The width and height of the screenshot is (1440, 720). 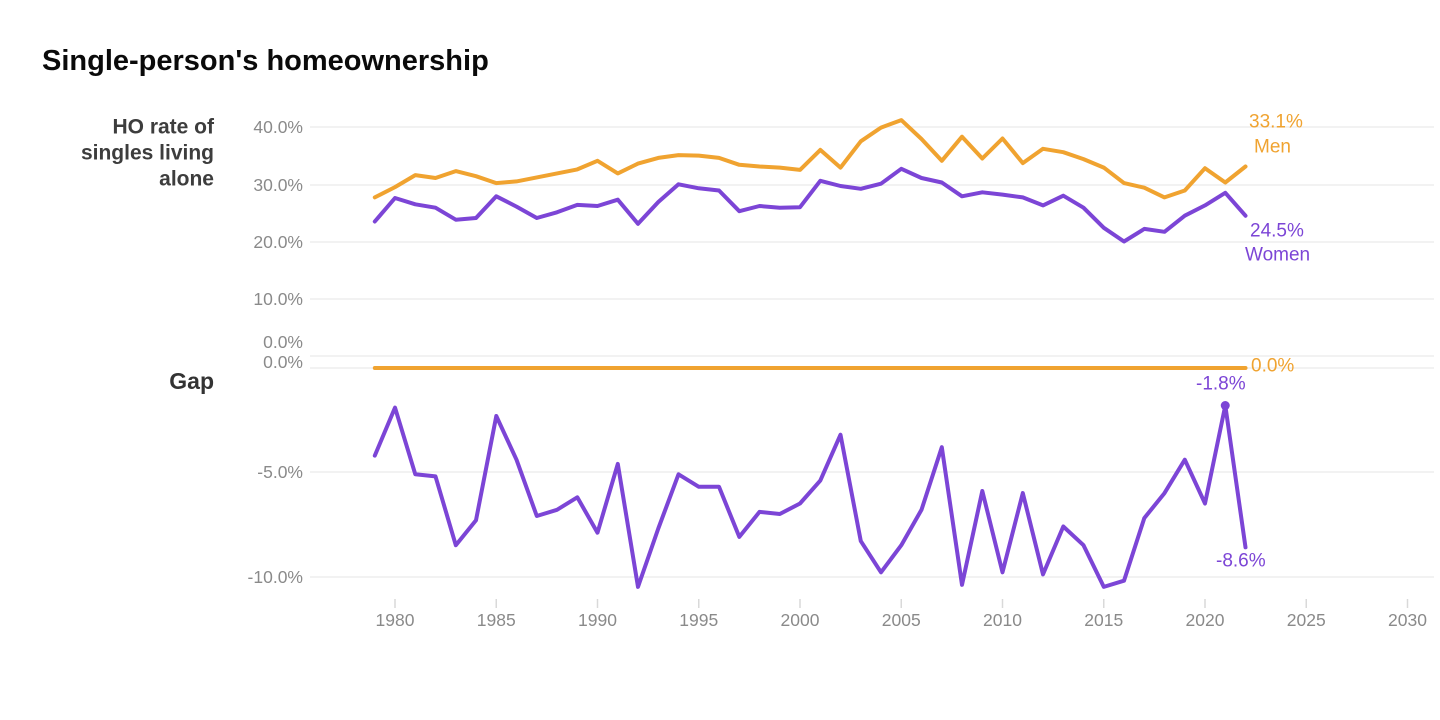 I want to click on gap-axis-label: Gap, so click(x=191, y=381).